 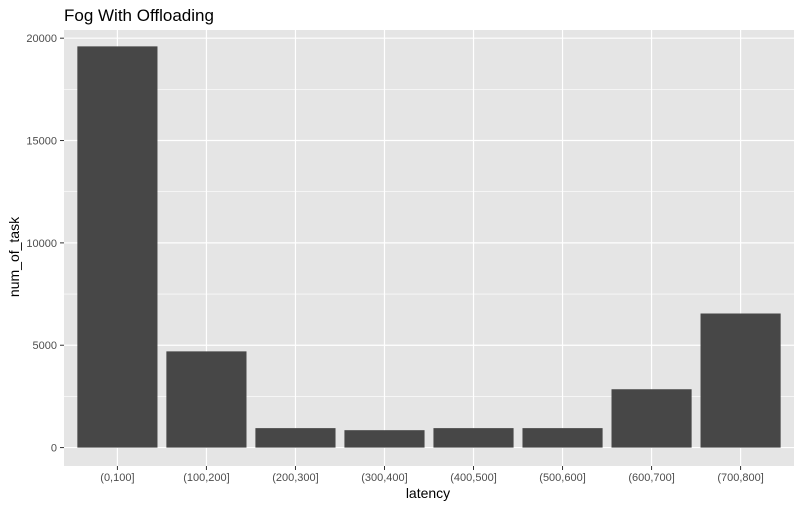 I want to click on x-axis-label: latency, so click(x=428, y=493).